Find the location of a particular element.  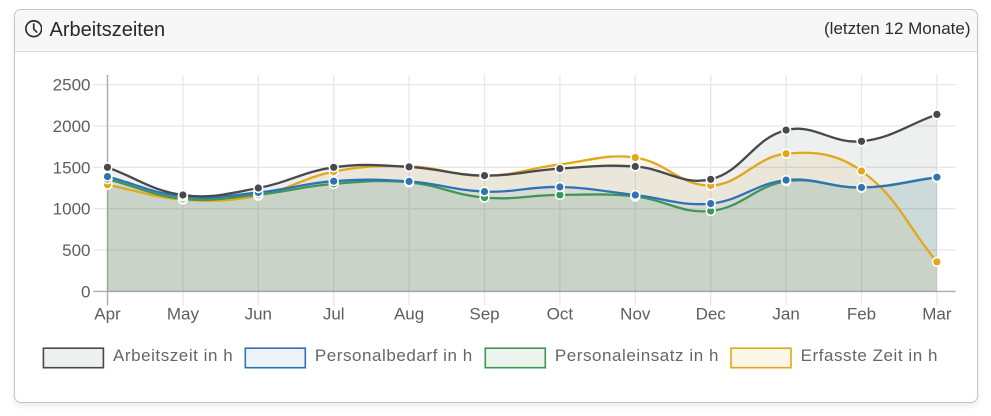

svg-text: Personaleinsatz in h is located at coordinates (637, 355).